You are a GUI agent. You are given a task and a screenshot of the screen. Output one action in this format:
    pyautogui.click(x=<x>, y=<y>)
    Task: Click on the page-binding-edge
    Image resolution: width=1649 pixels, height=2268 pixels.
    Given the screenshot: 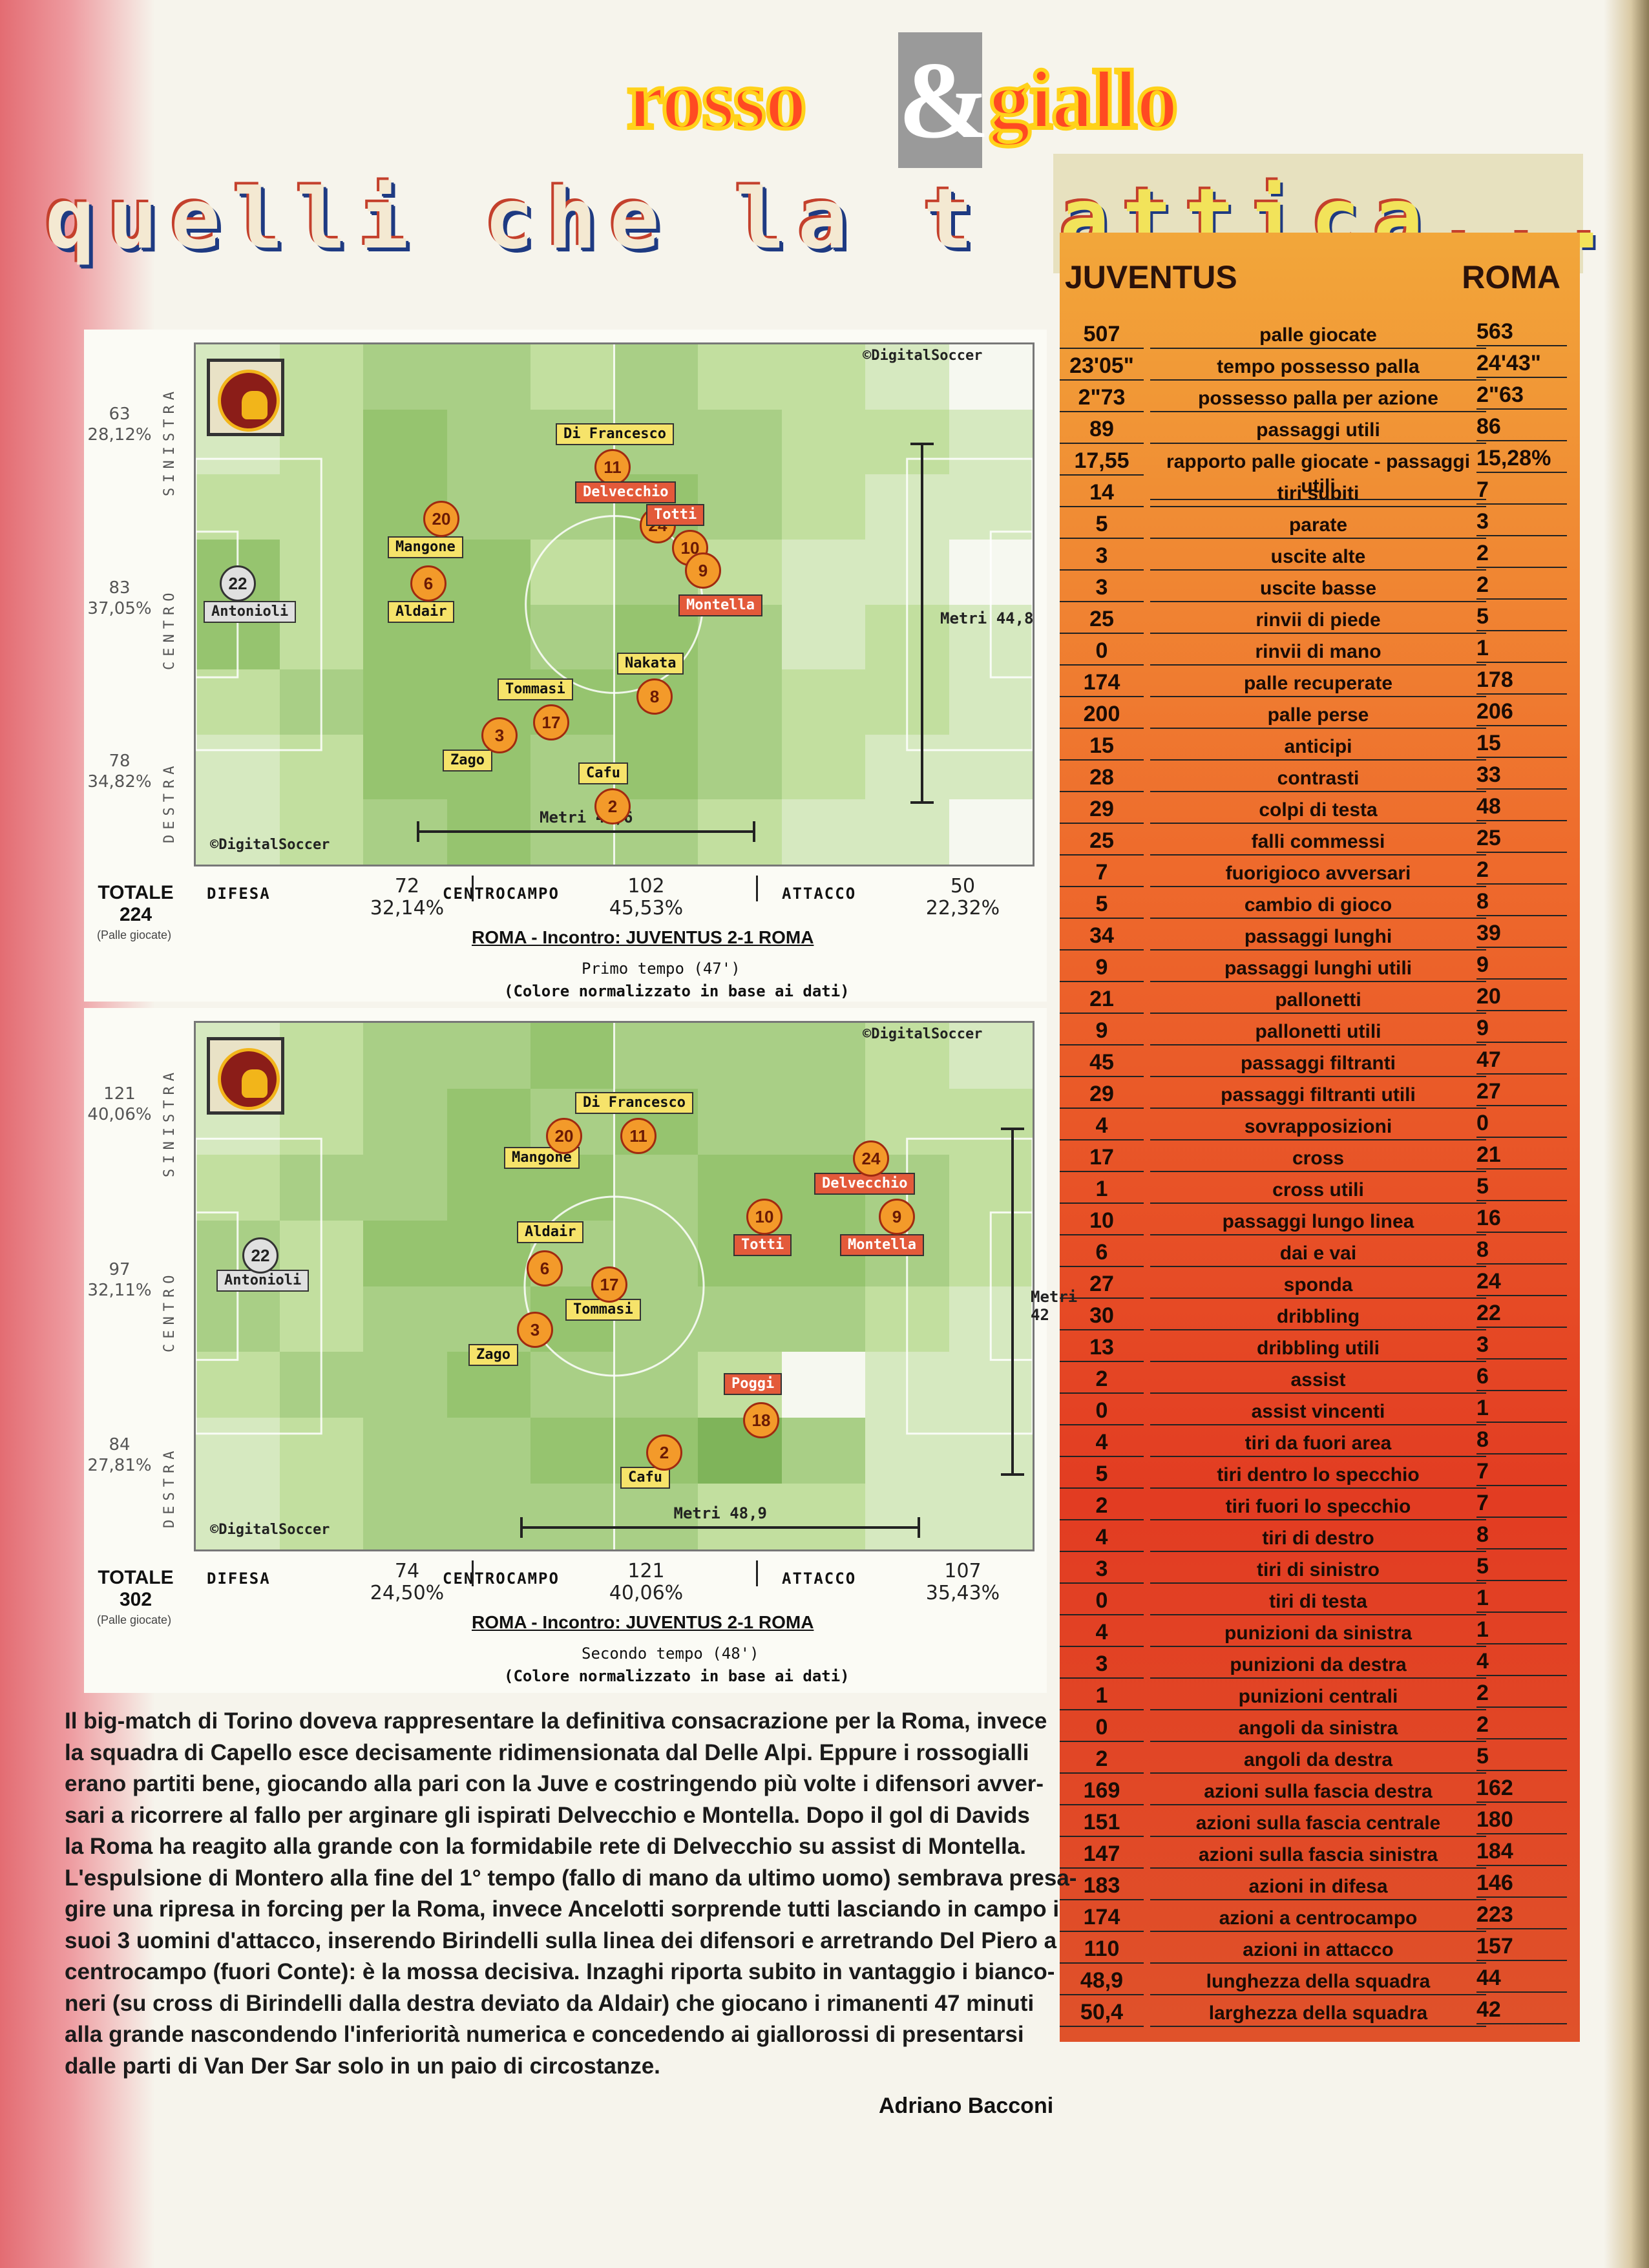 What is the action you would take?
    pyautogui.click(x=1627, y=1134)
    